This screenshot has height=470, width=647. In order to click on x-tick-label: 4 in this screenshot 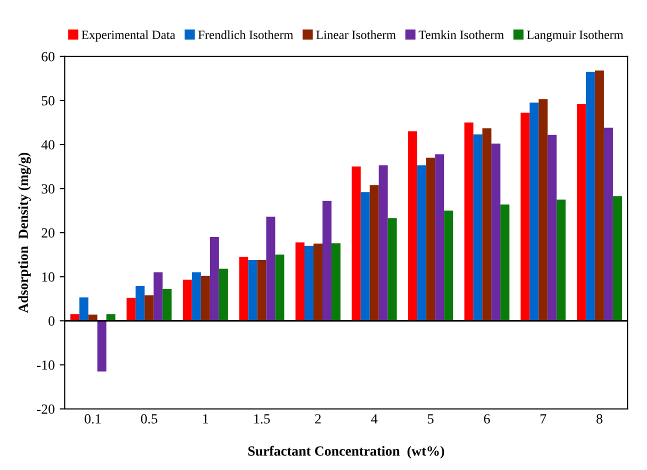, I will do `click(374, 419)`.